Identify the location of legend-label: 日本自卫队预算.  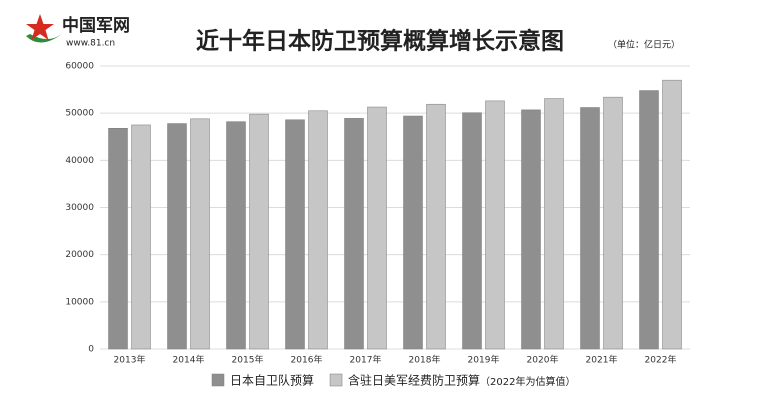
(272, 380).